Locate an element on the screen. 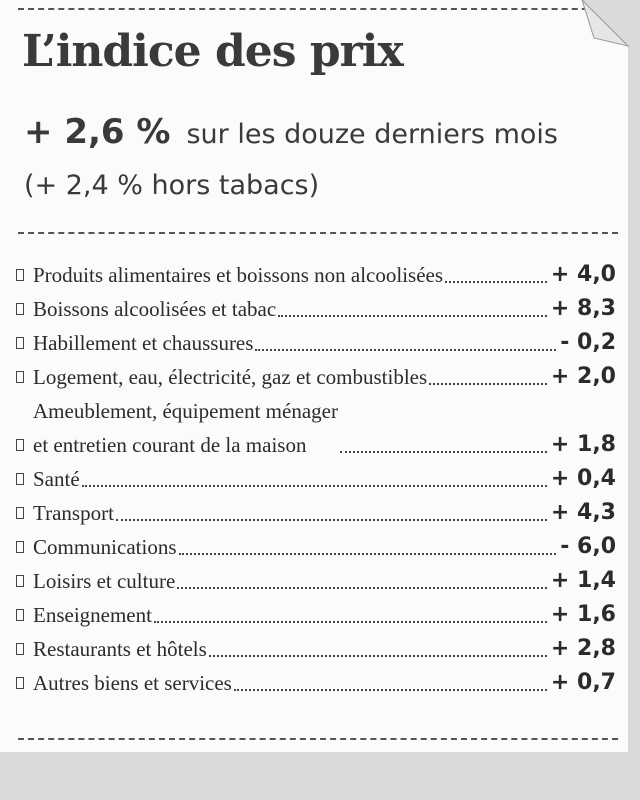 Image resolution: width=640 pixels, height=800 pixels. item-row: Transport + 4,3 is located at coordinates (316, 513).